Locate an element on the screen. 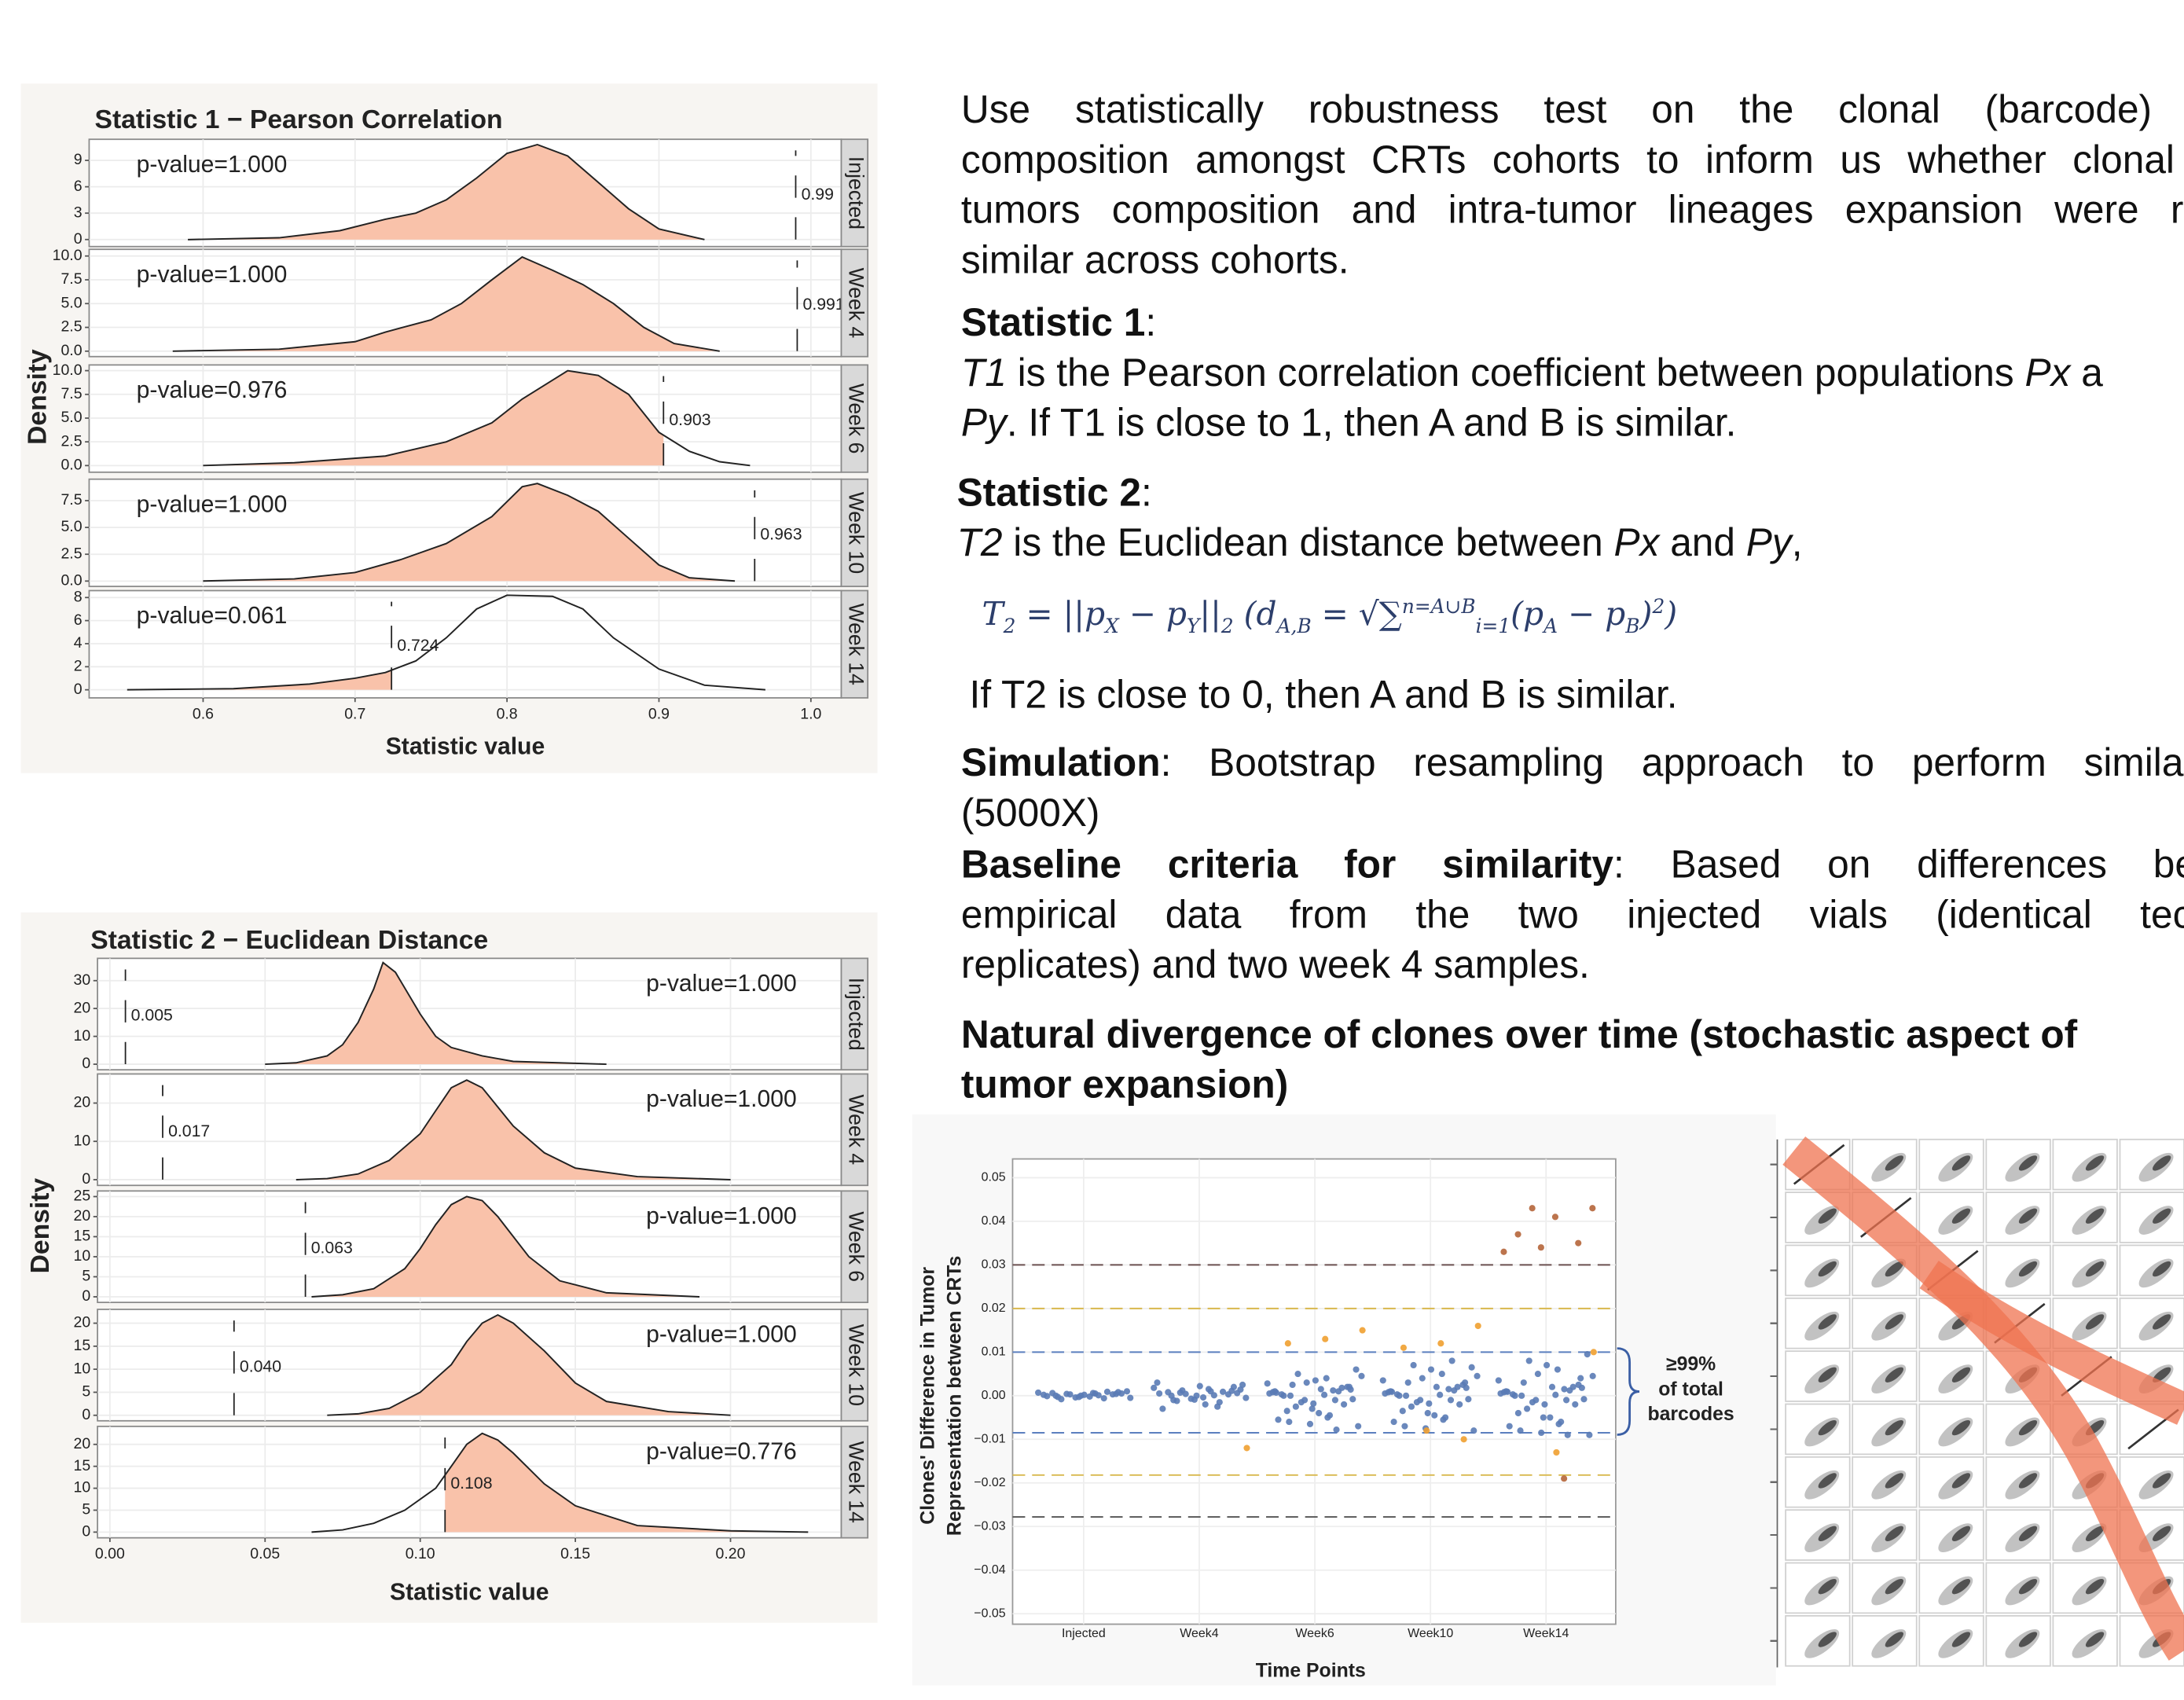 This screenshot has height=1700, width=2184. observed-label: 0.005 is located at coordinates (152, 1016).